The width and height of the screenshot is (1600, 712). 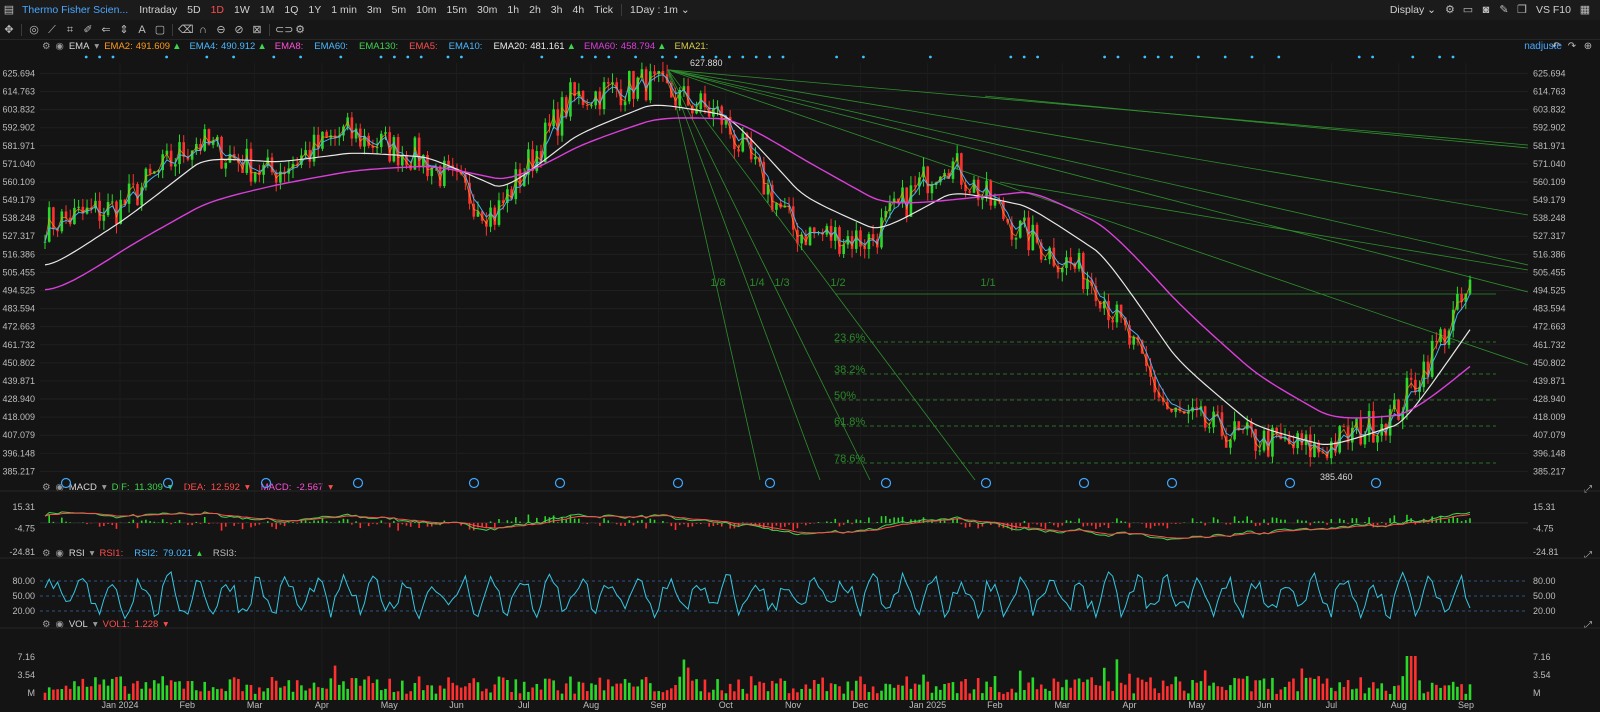 What do you see at coordinates (535, 10) in the screenshot?
I see `period-tab-2h: 2h` at bounding box center [535, 10].